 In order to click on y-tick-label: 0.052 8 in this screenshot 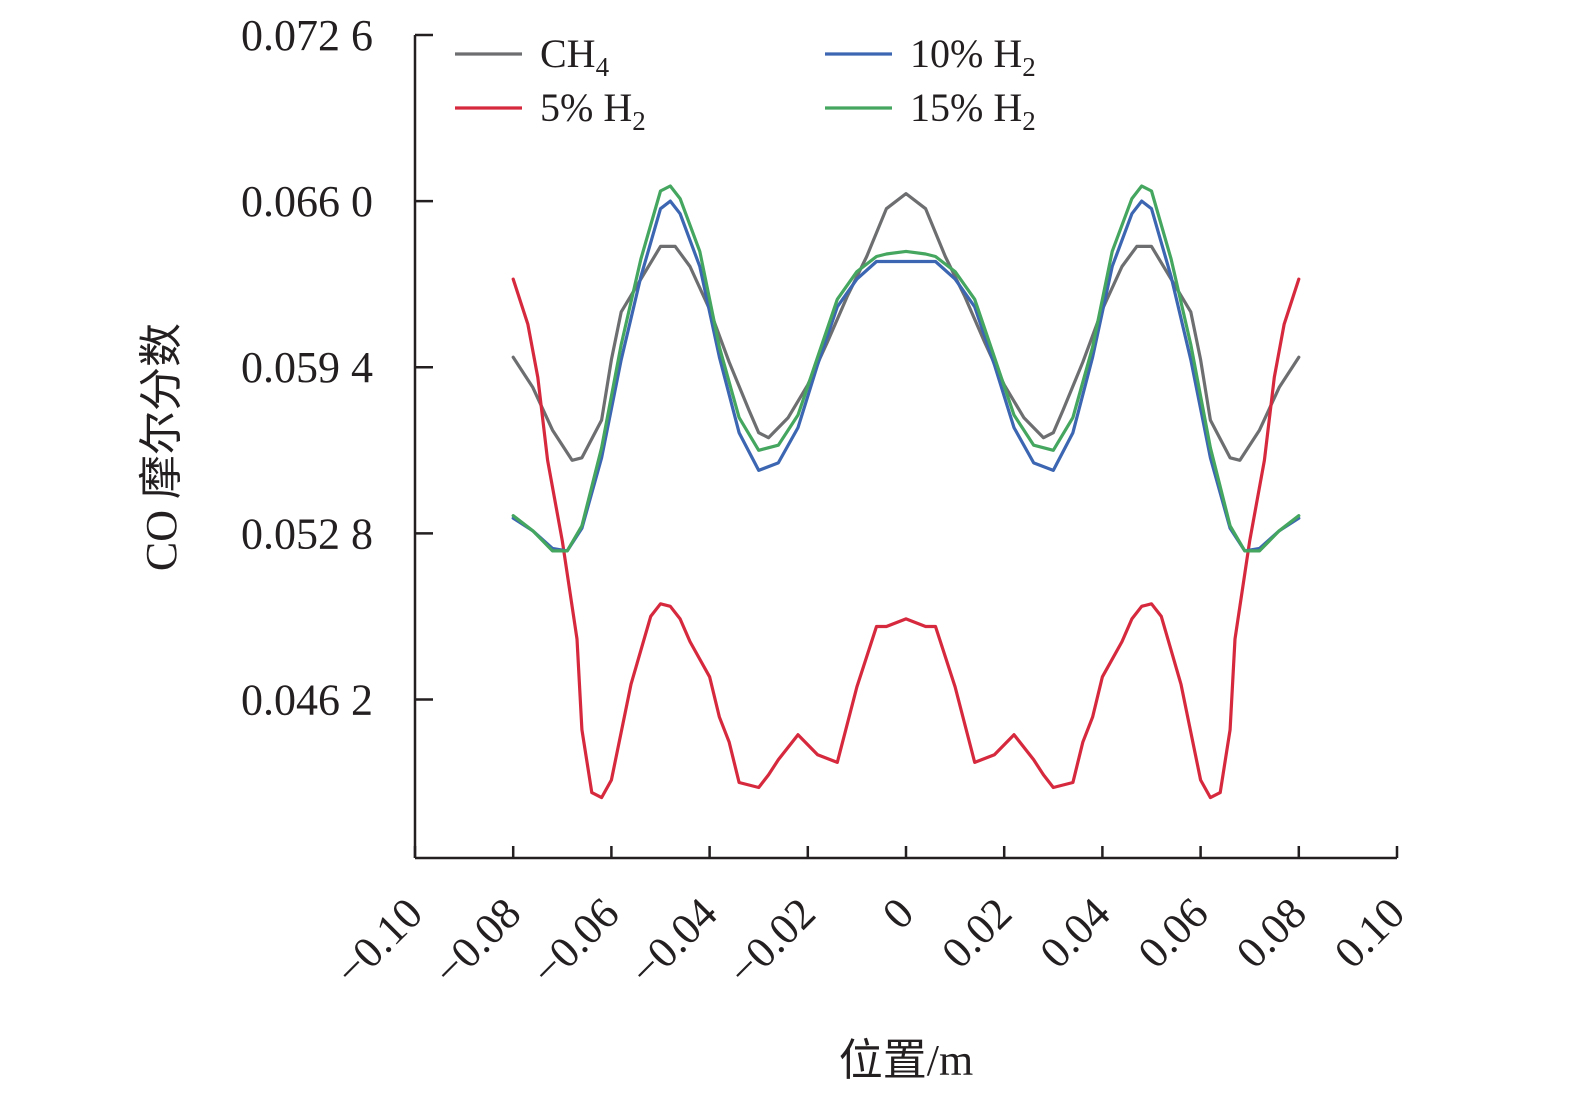, I will do `click(307, 533)`.